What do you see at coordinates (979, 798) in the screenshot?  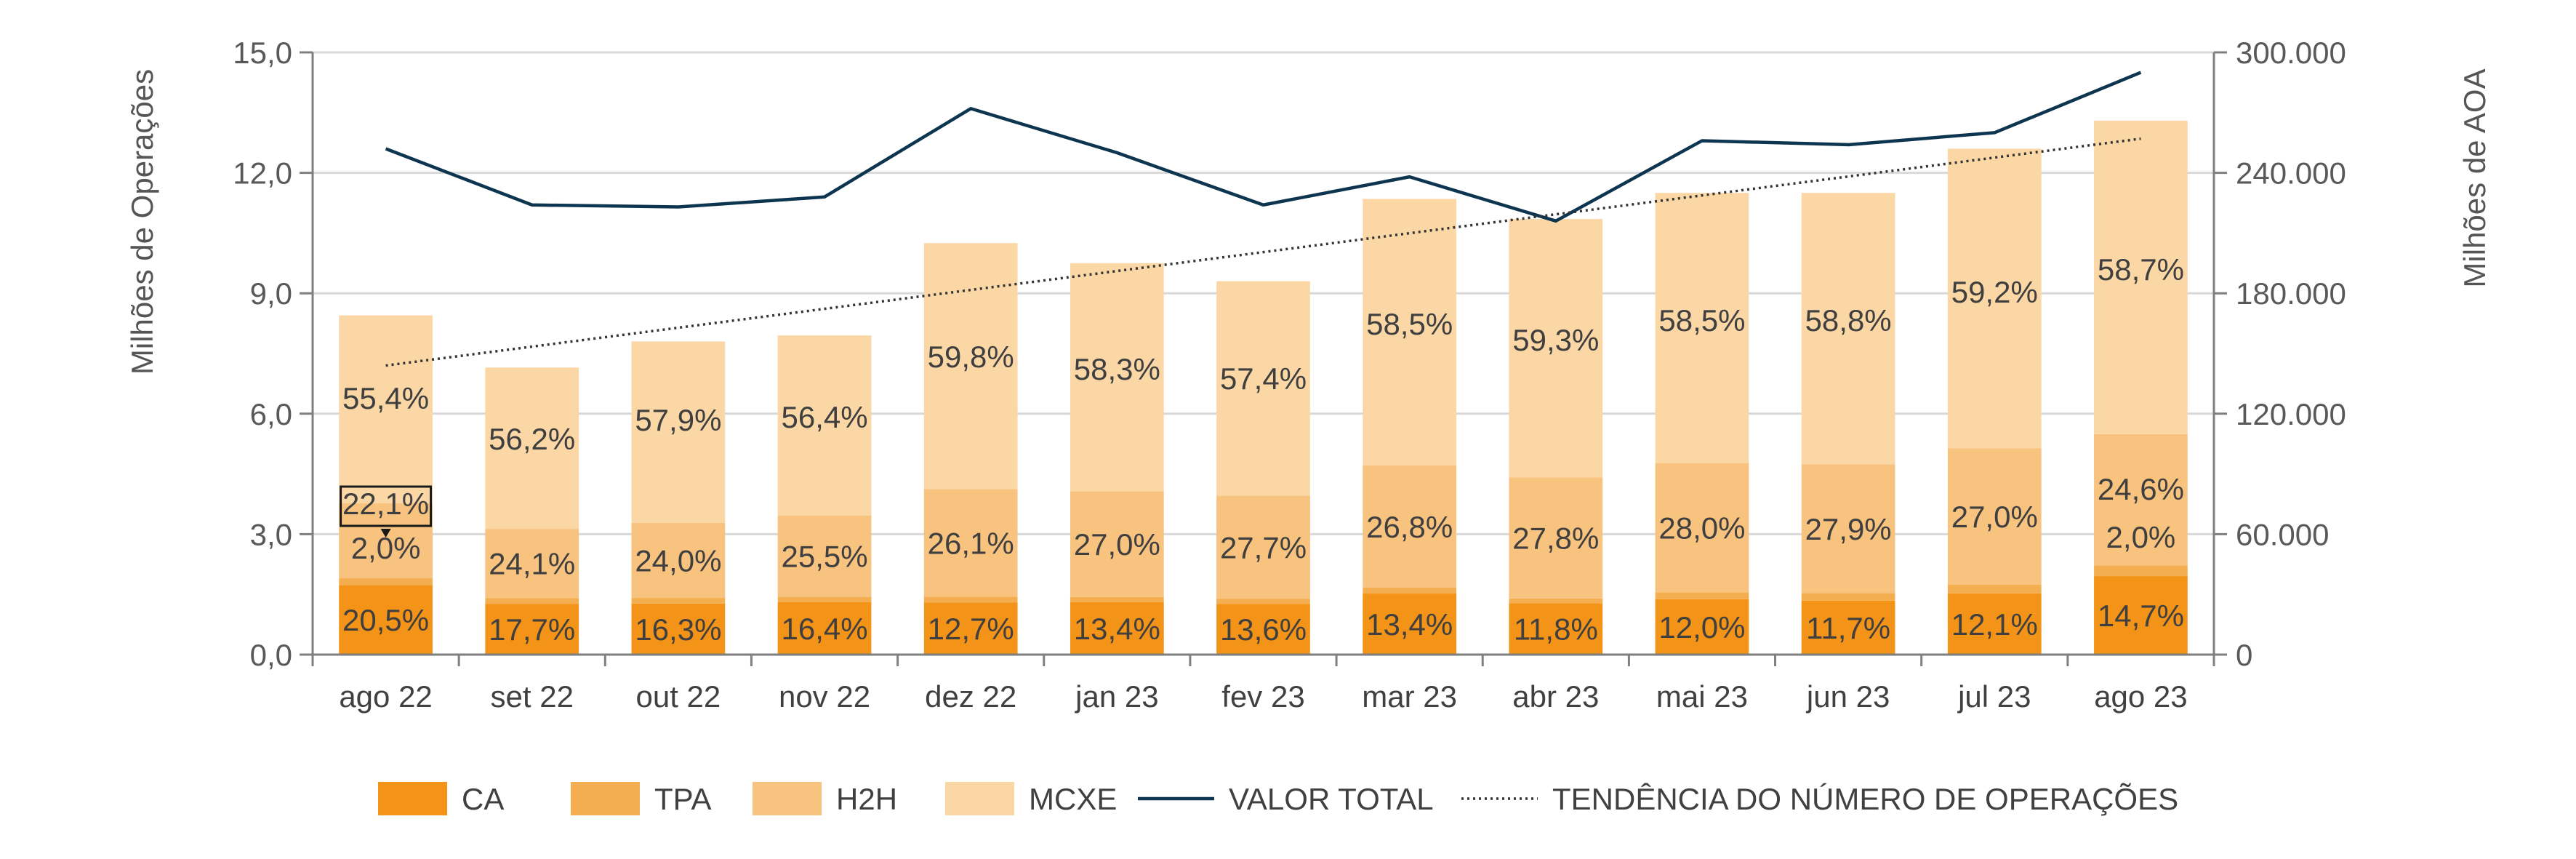 I see `legend-swatch-mcxe` at bounding box center [979, 798].